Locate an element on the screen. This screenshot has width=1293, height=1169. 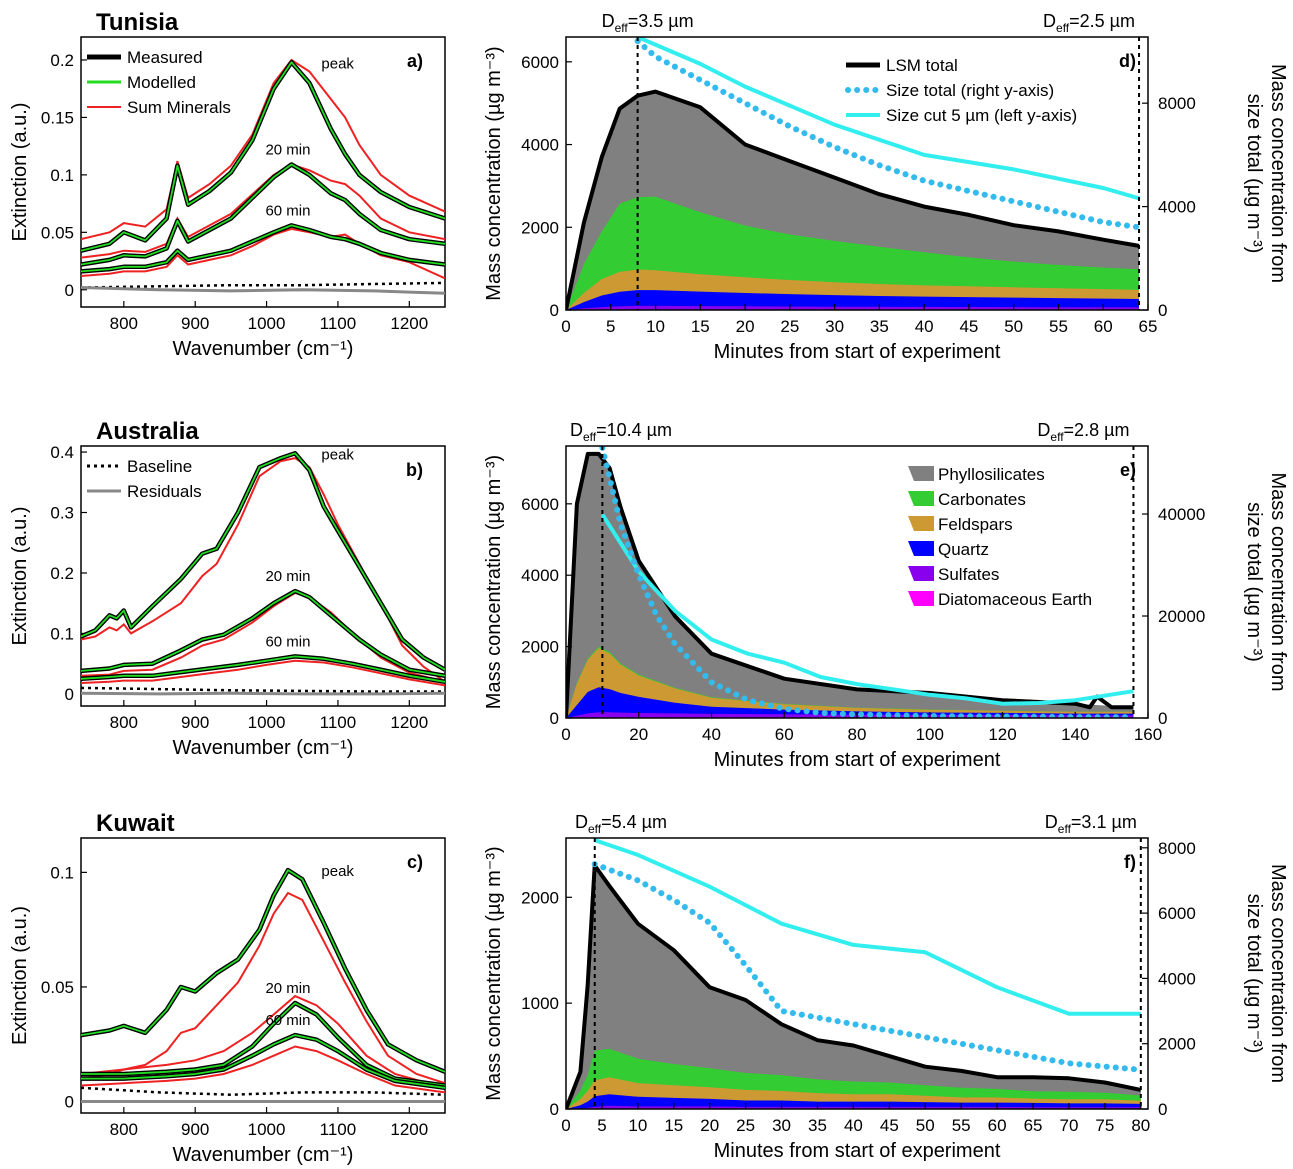
y-tick-label: 1000 is located at coordinates (540, 1003).